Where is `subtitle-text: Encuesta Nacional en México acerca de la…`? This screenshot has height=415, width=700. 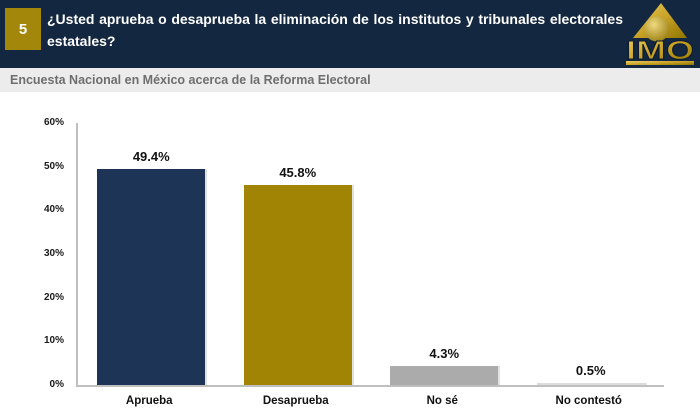
subtitle-text: Encuesta Nacional en México acerca de la… is located at coordinates (190, 80).